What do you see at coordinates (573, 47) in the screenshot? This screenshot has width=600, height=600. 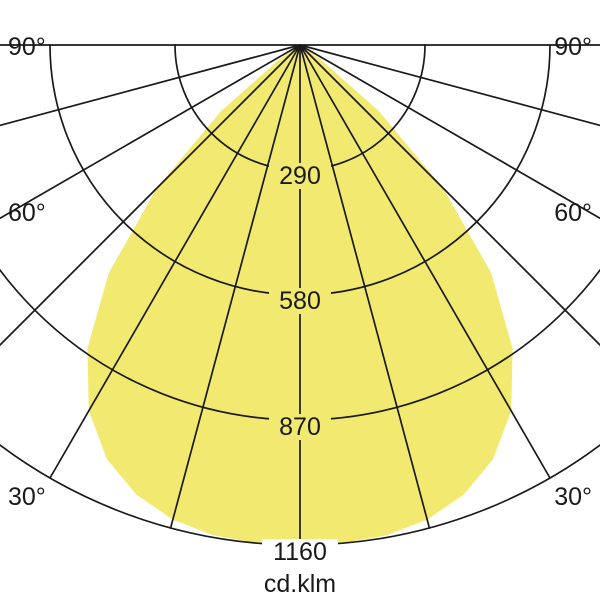 I see `angle-label-right-90: 90°` at bounding box center [573, 47].